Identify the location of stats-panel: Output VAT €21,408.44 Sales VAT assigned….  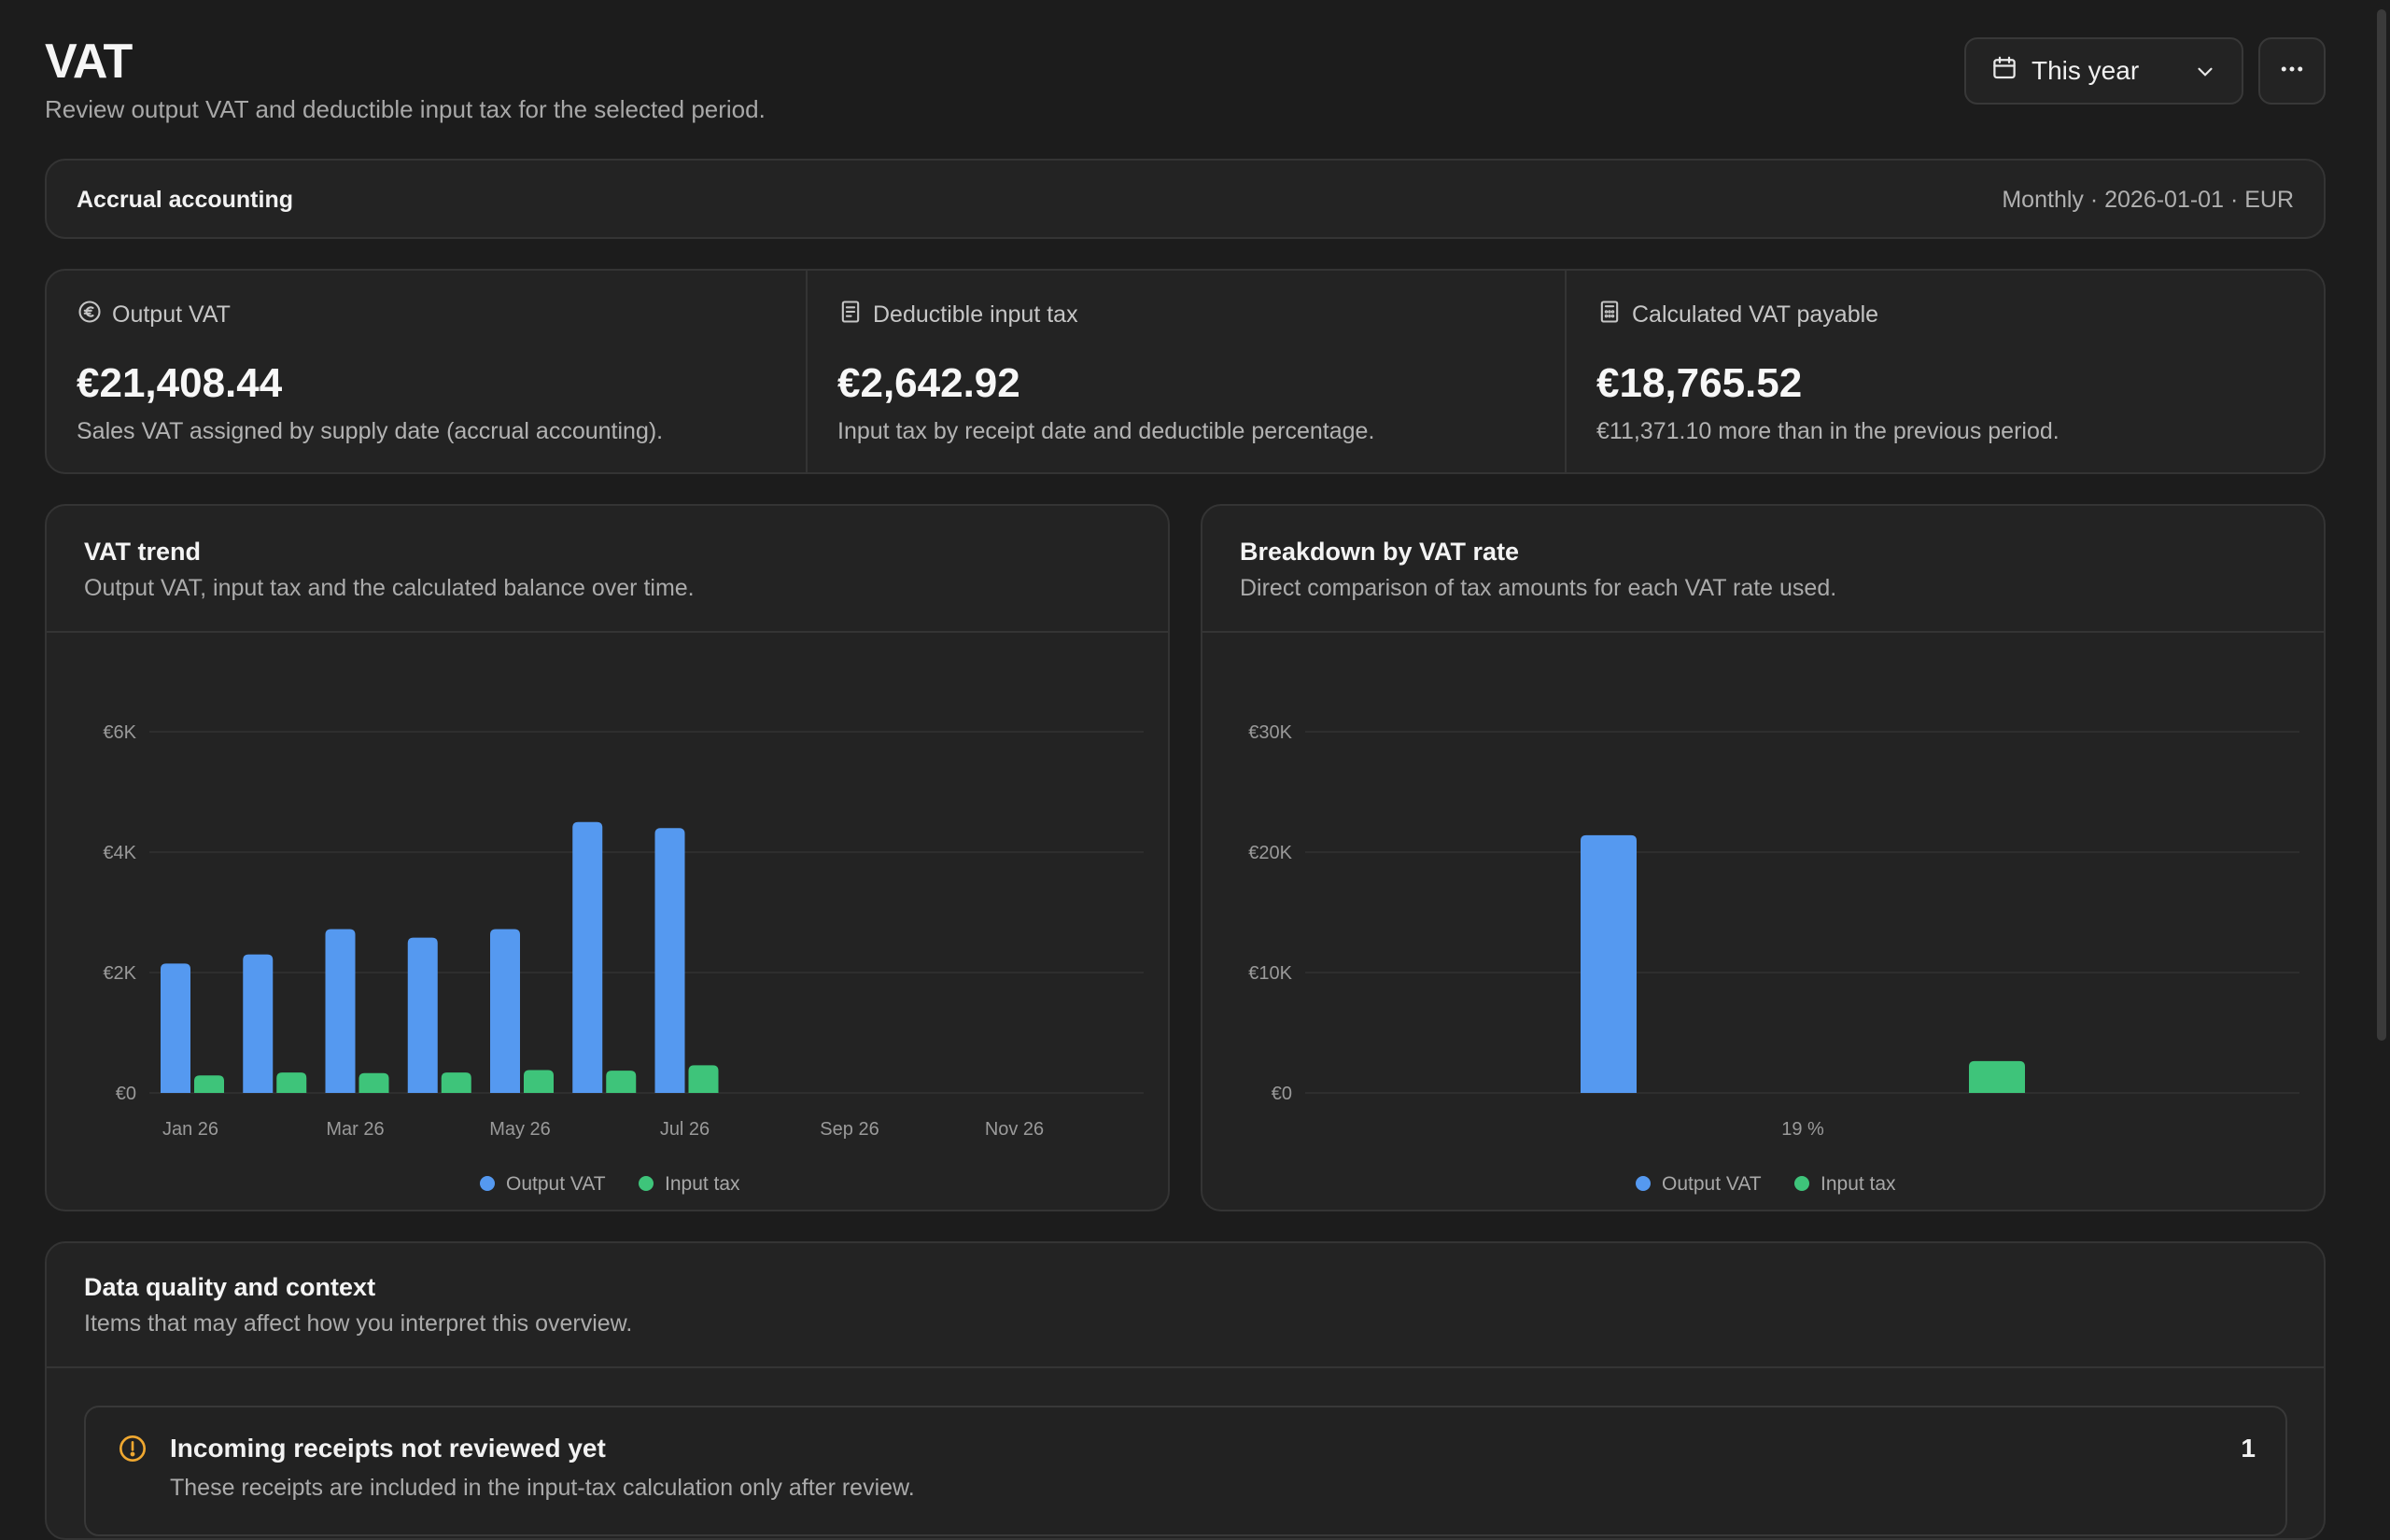
(1185, 371).